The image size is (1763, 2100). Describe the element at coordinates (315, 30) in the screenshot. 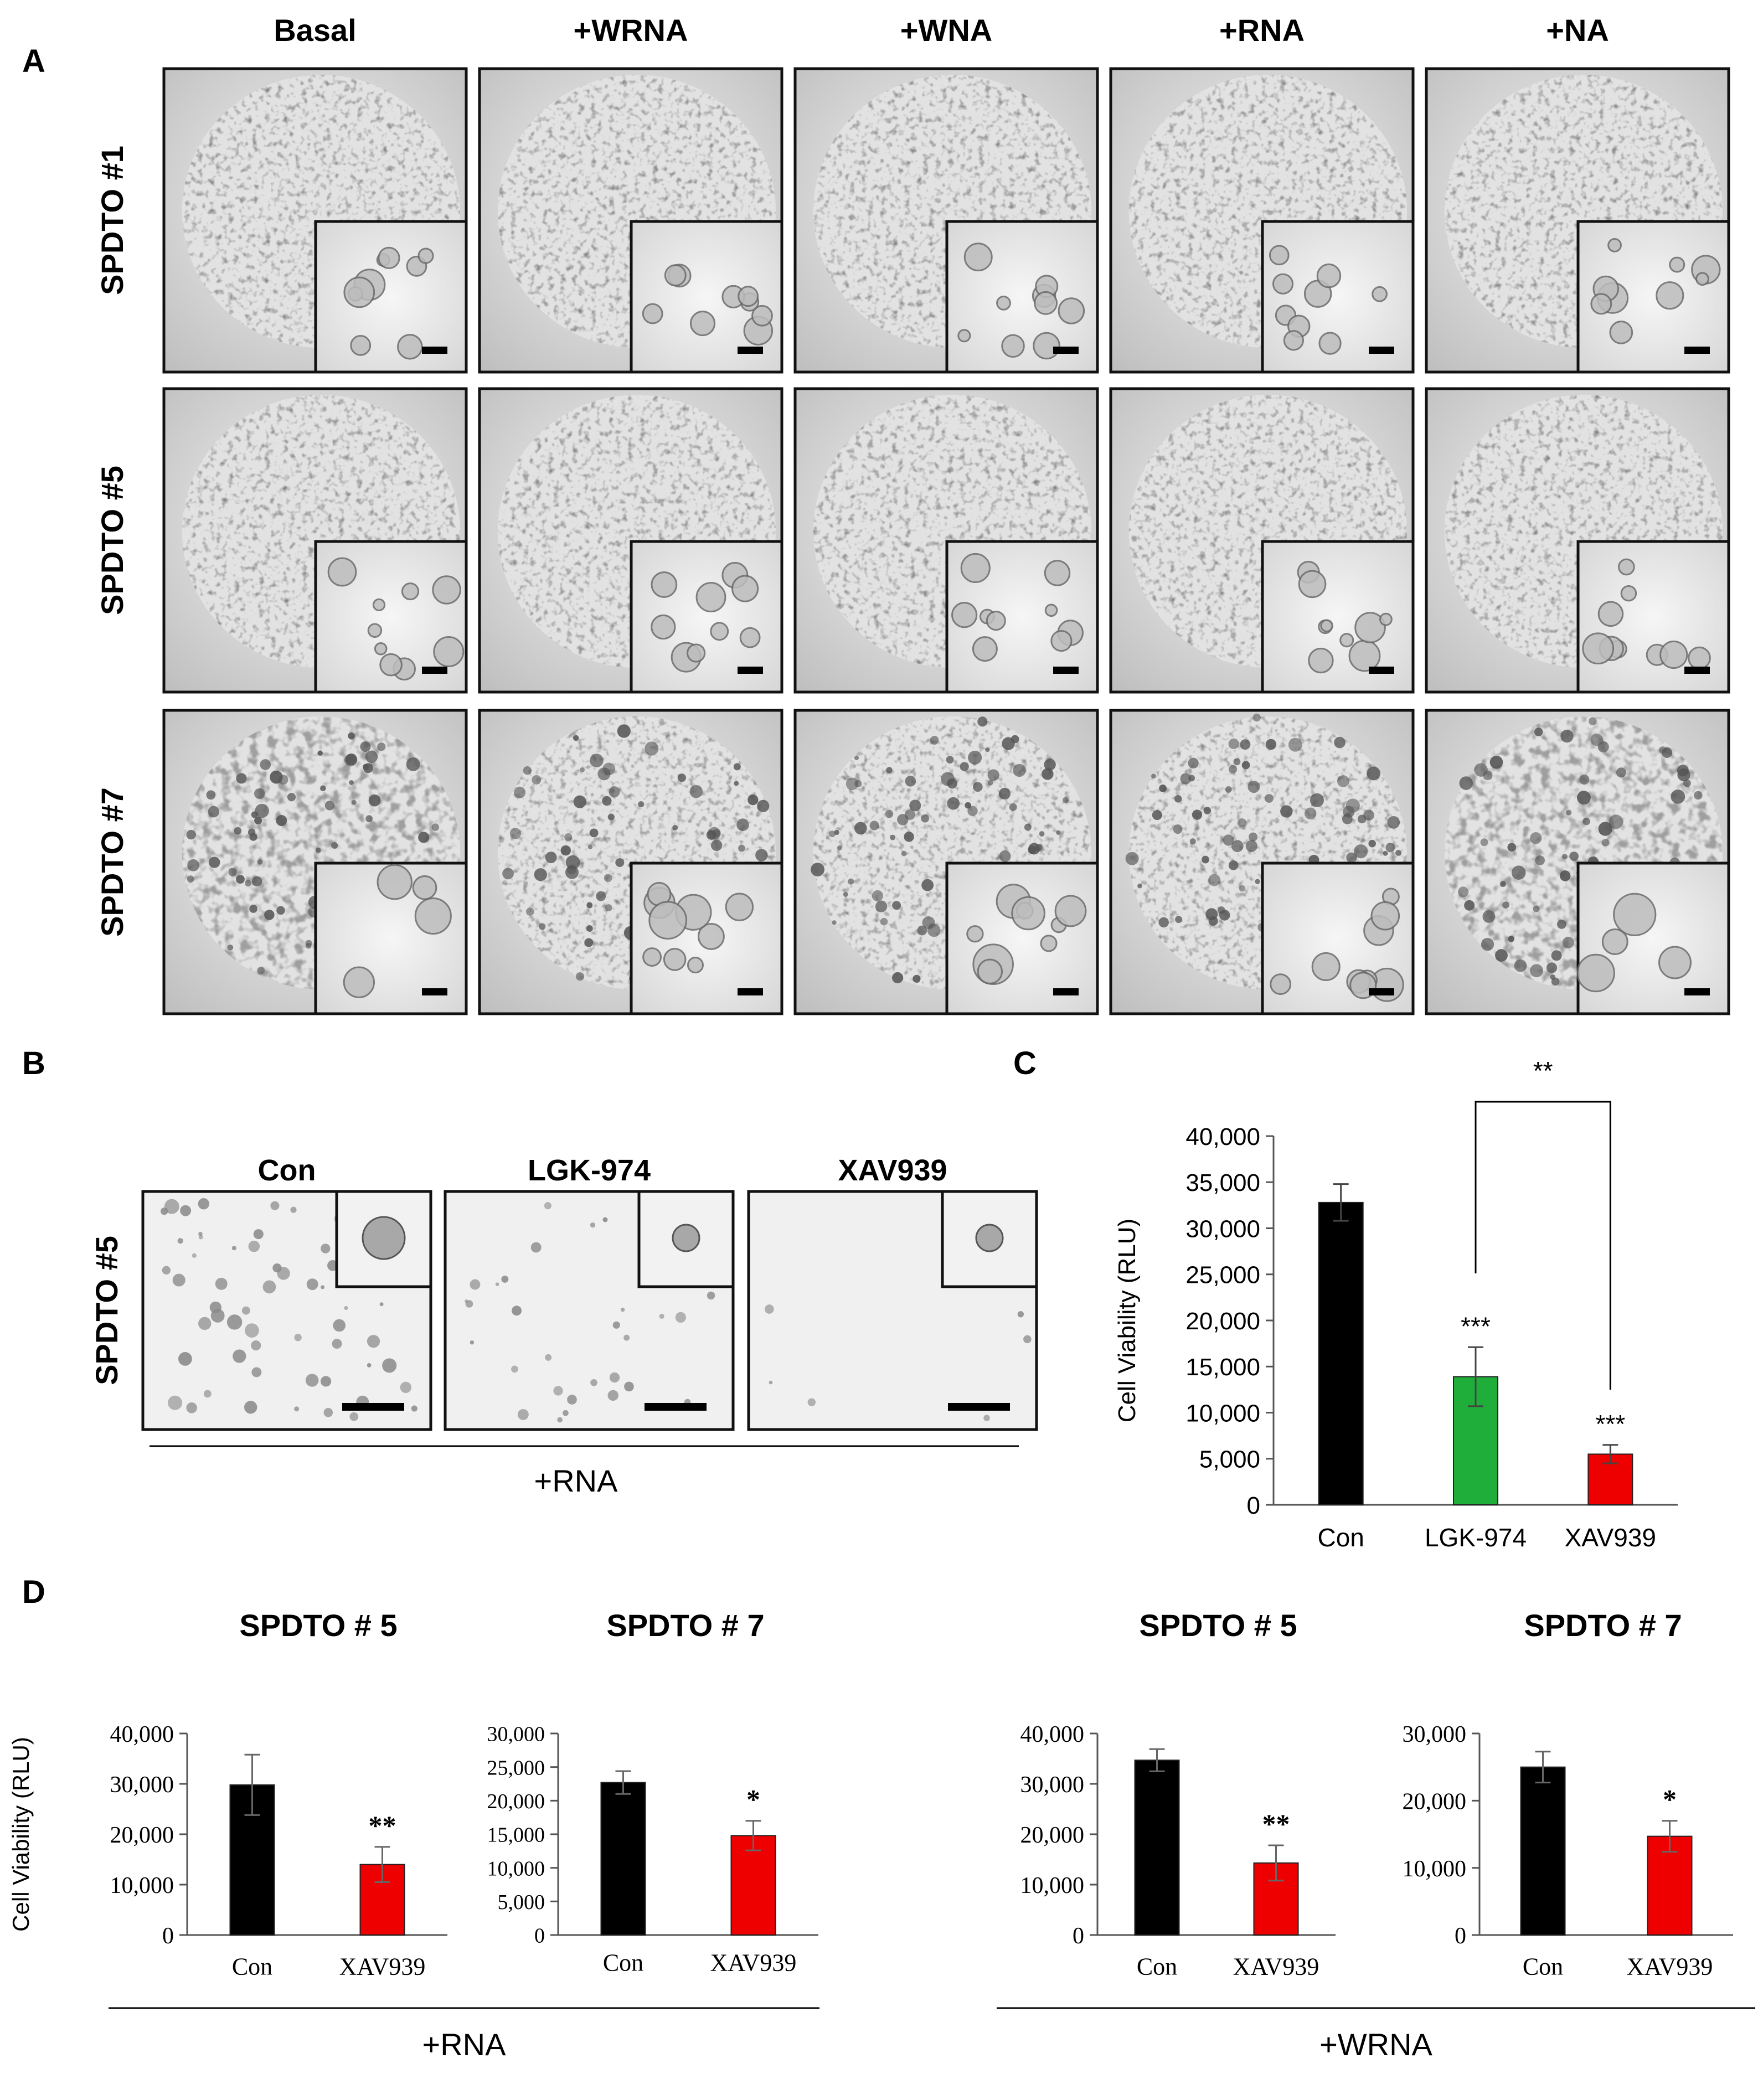

I see `column-header: Basal` at that location.